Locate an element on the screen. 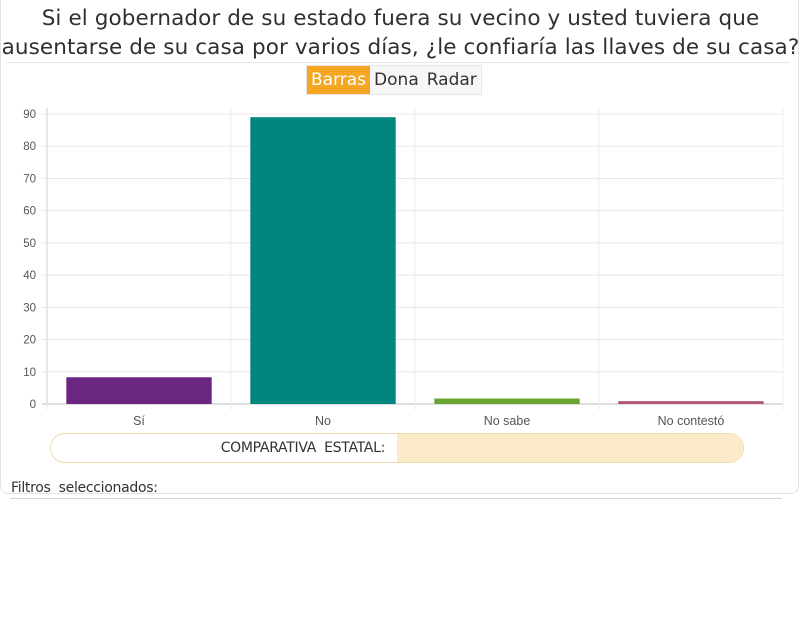  y-tick-label: 20 is located at coordinates (29, 341).